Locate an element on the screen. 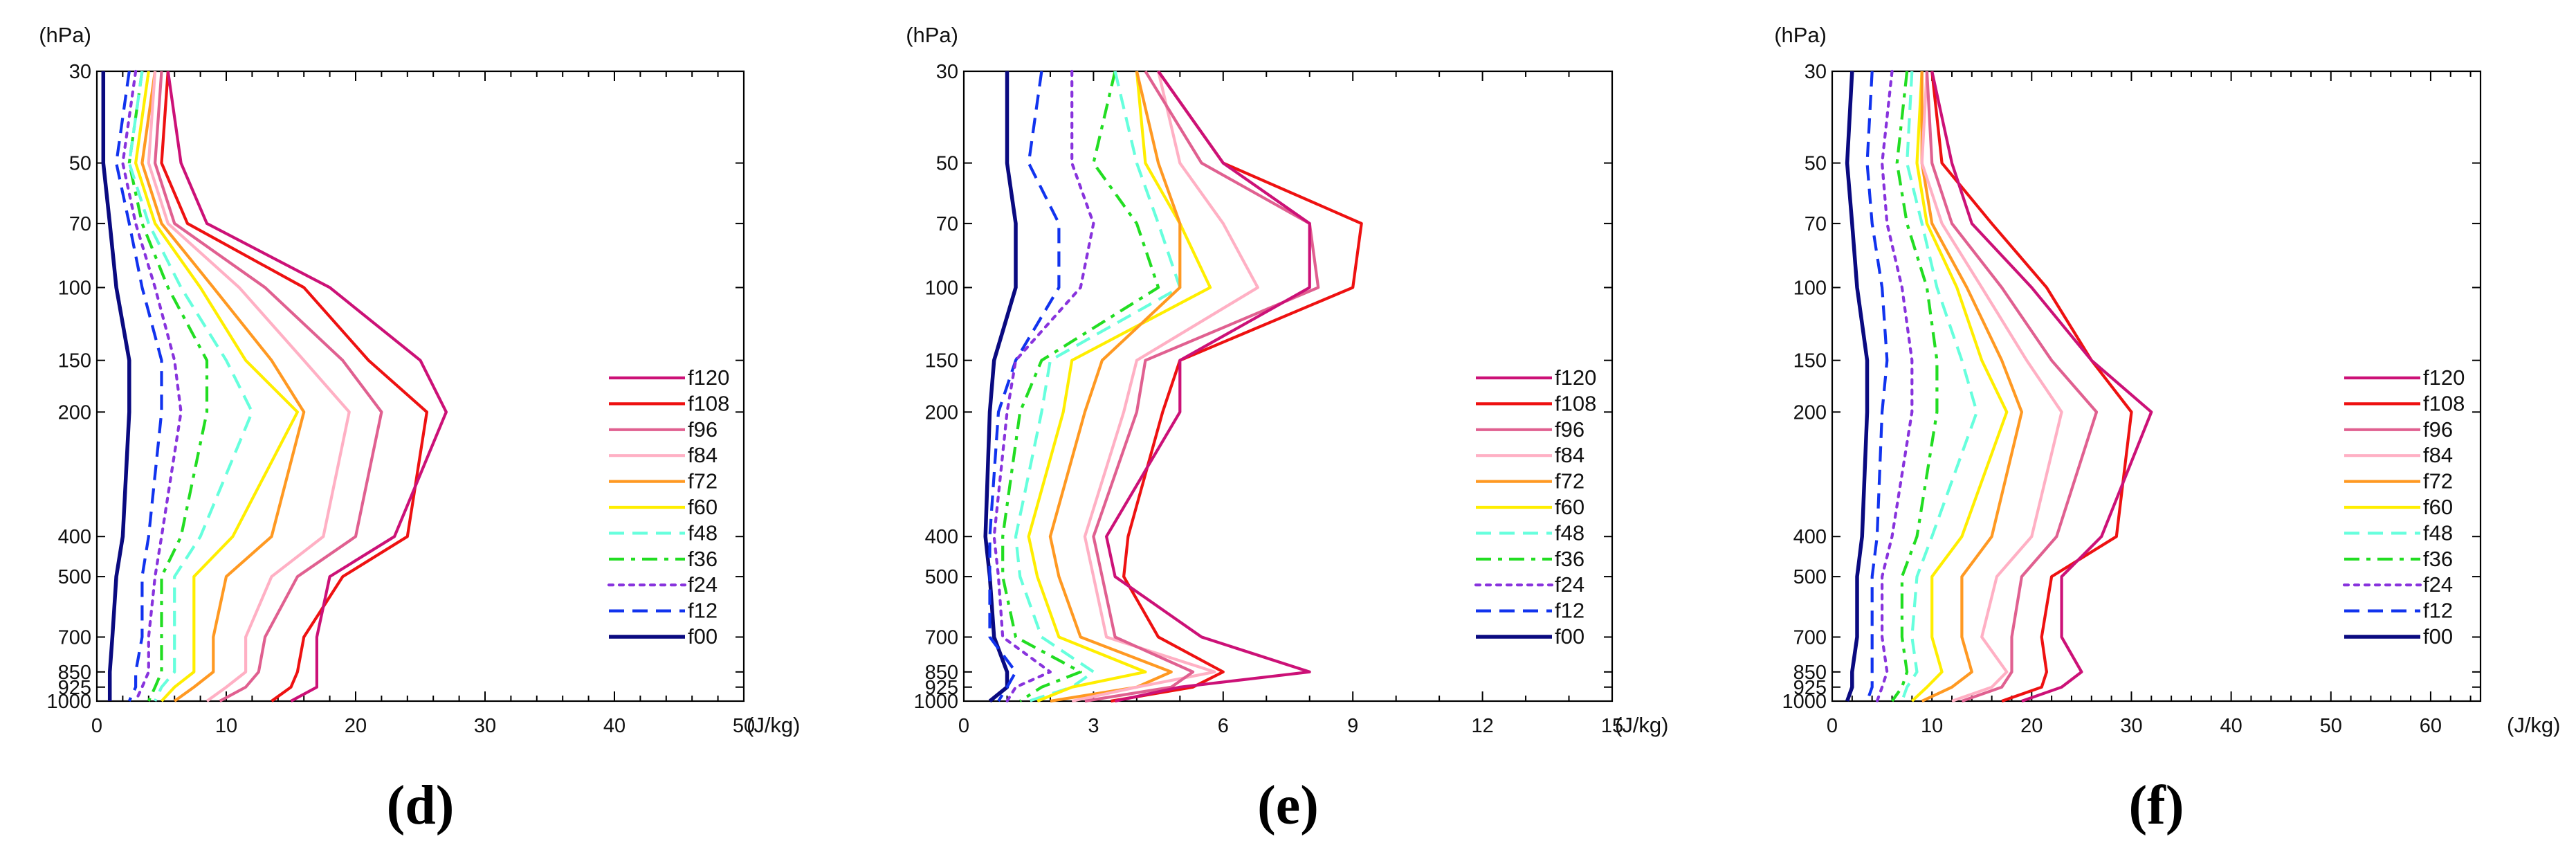 This screenshot has height=843, width=2576. y-tick-label: 1000 is located at coordinates (936, 702).